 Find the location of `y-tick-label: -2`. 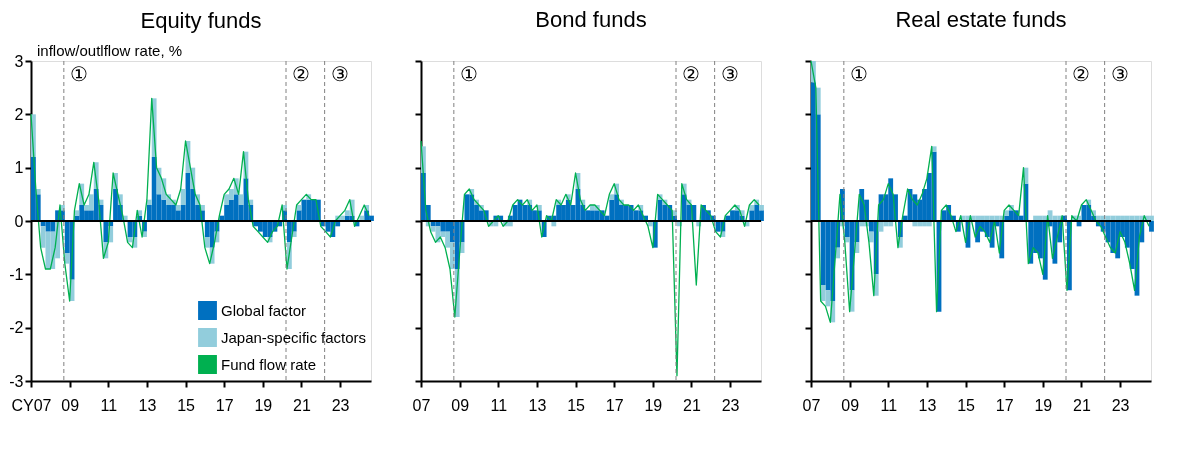

y-tick-label: -2 is located at coordinates (16, 328).